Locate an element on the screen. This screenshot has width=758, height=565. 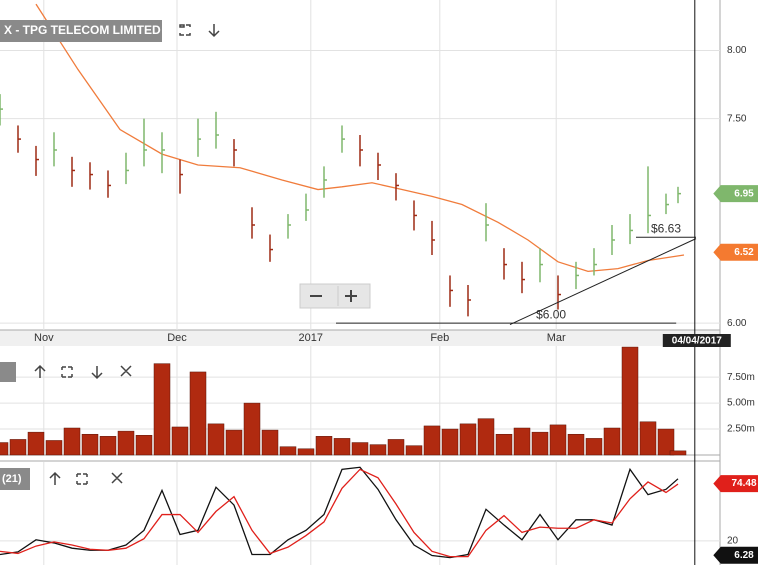
y-tick-label: 20 is located at coordinates (733, 540).